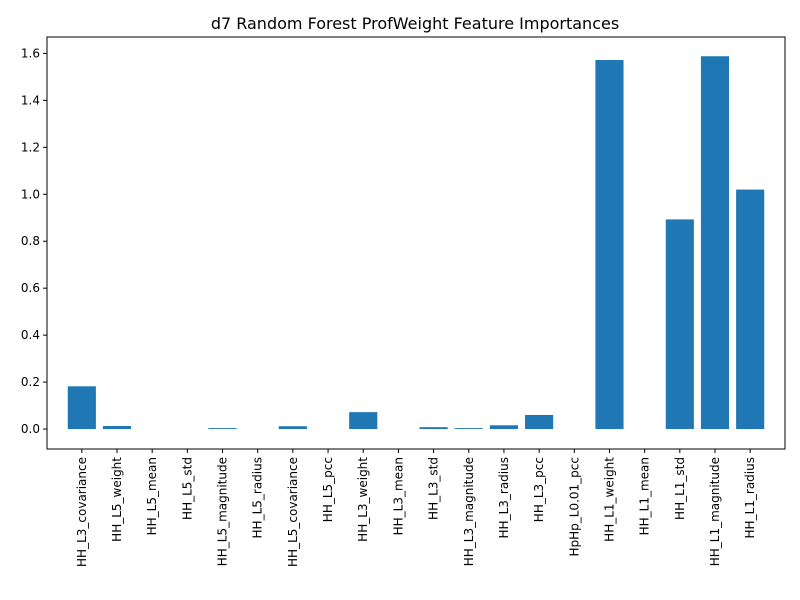 The width and height of the screenshot is (800, 600). Describe the element at coordinates (363, 421) in the screenshot. I see `bar-HH_L3_weight` at that location.